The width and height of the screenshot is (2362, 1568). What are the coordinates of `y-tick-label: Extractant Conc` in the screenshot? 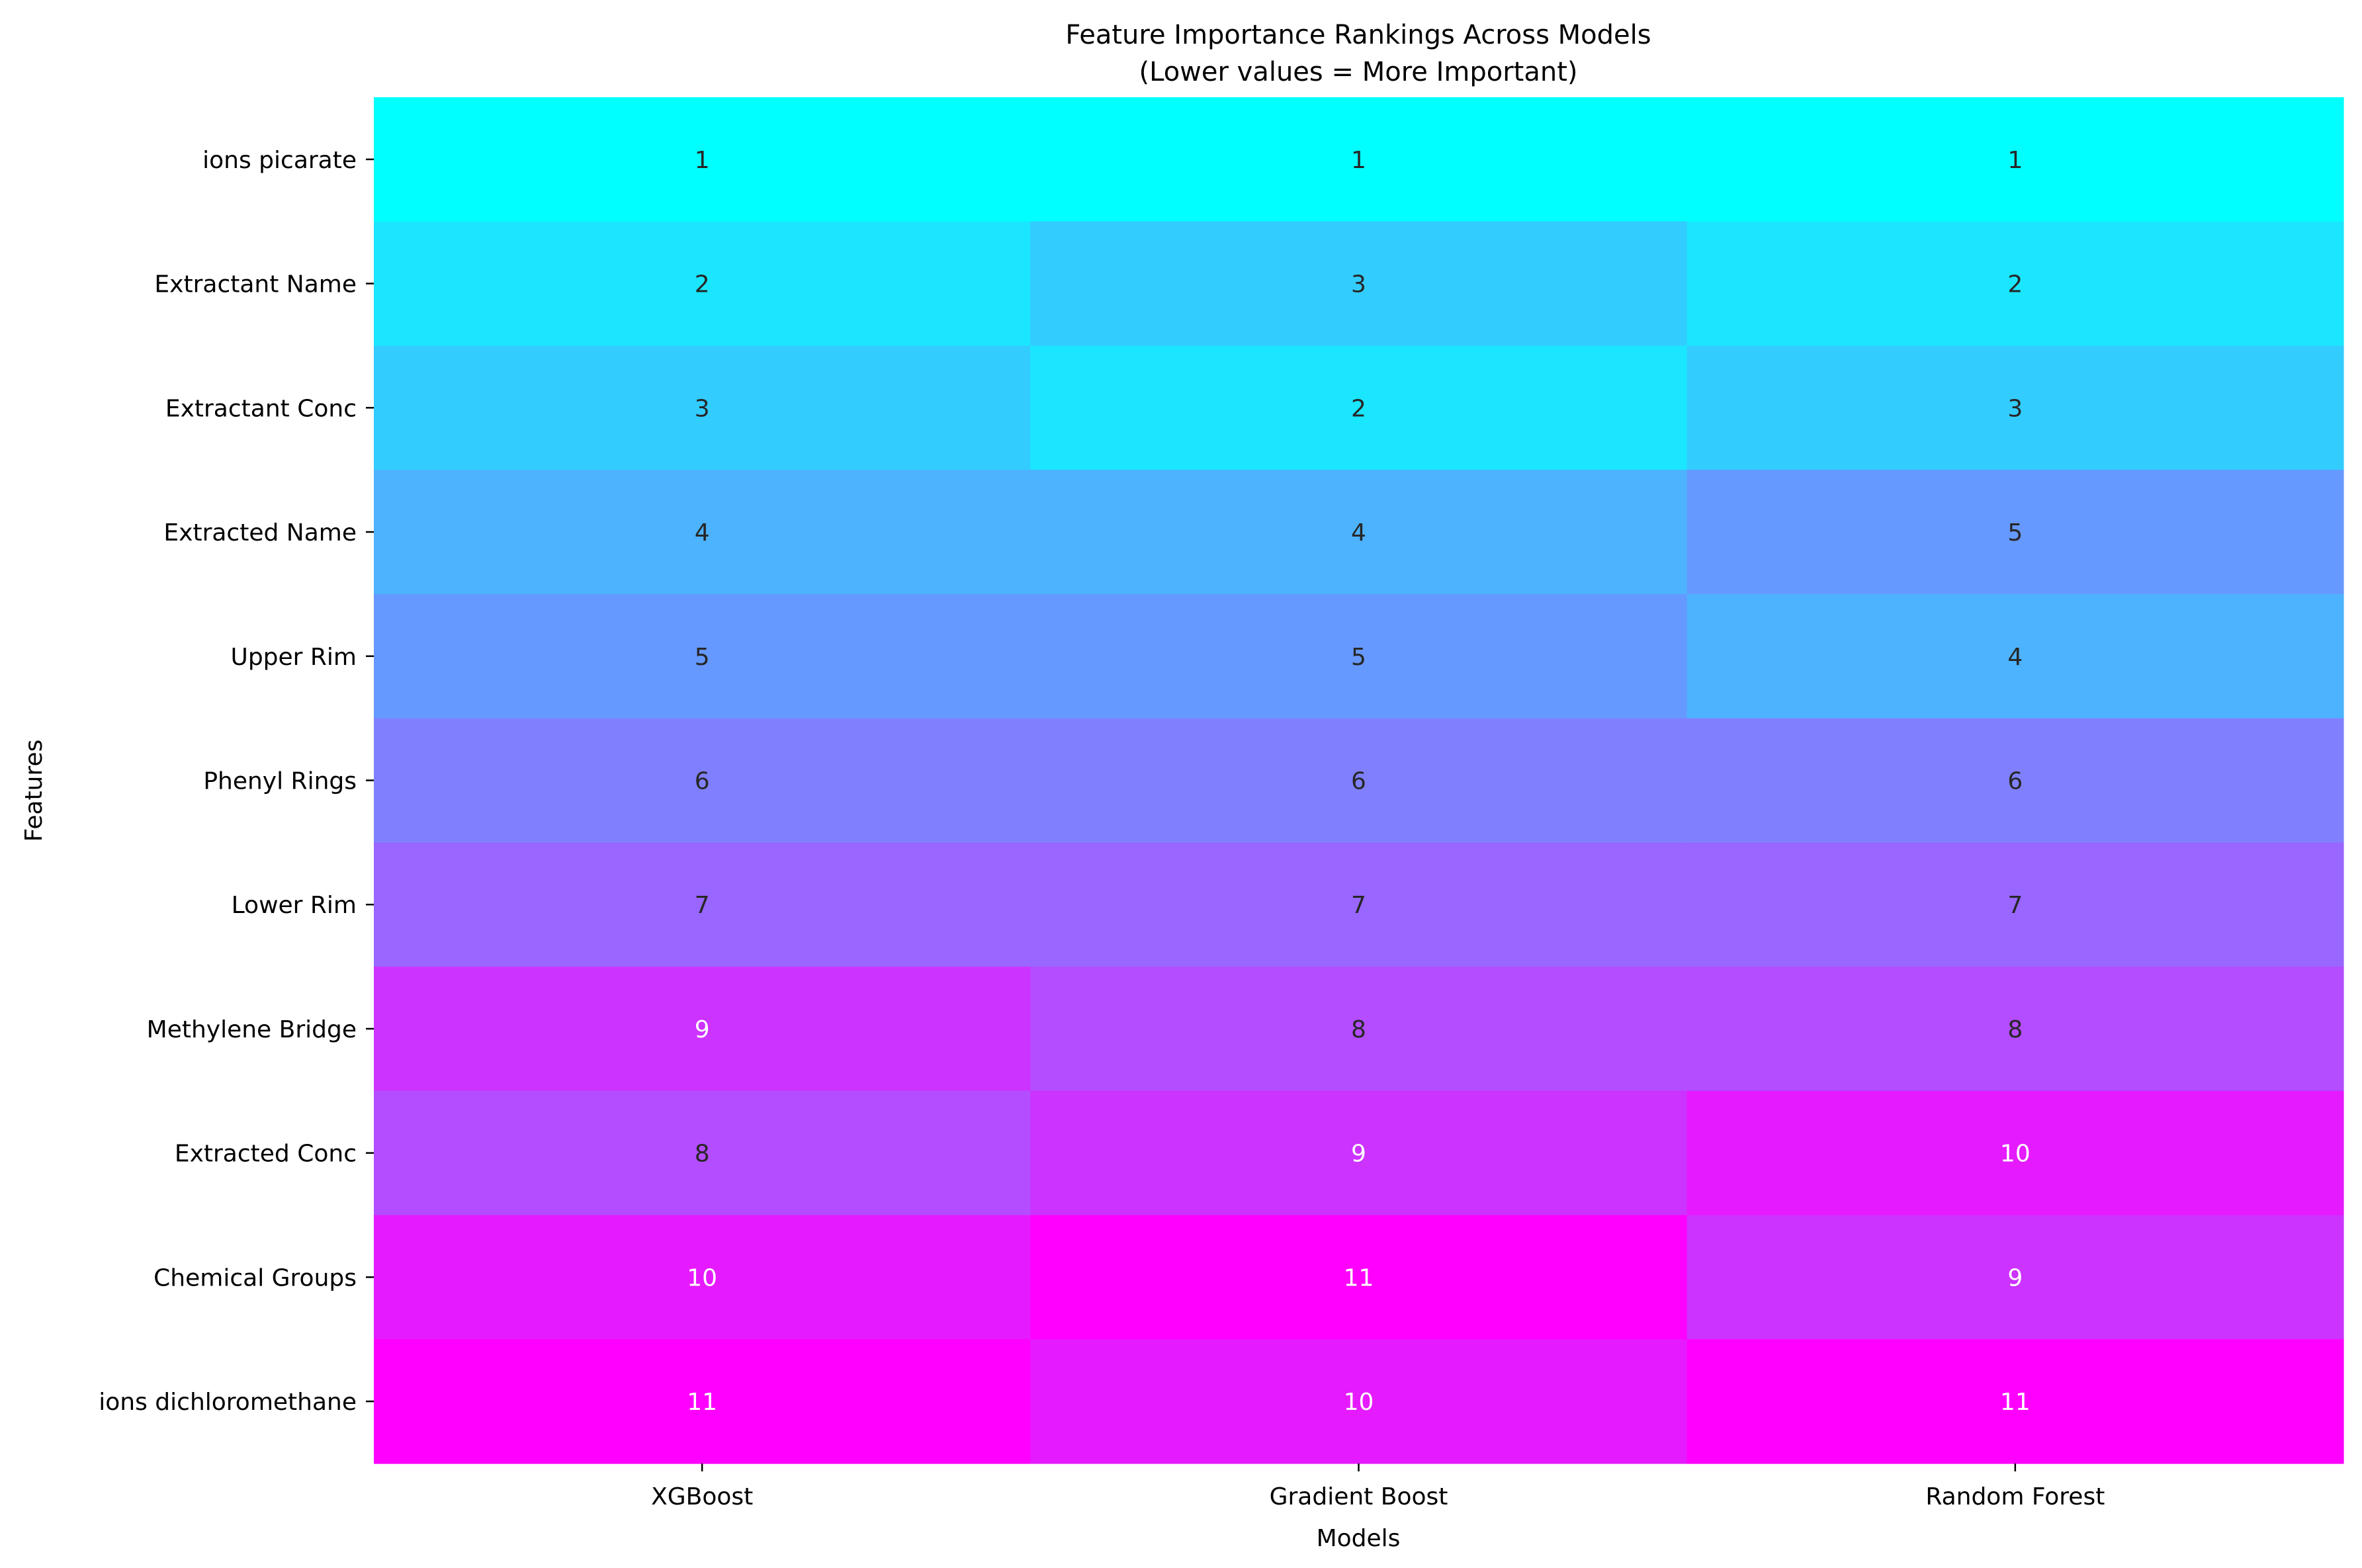 It's located at (261, 409).